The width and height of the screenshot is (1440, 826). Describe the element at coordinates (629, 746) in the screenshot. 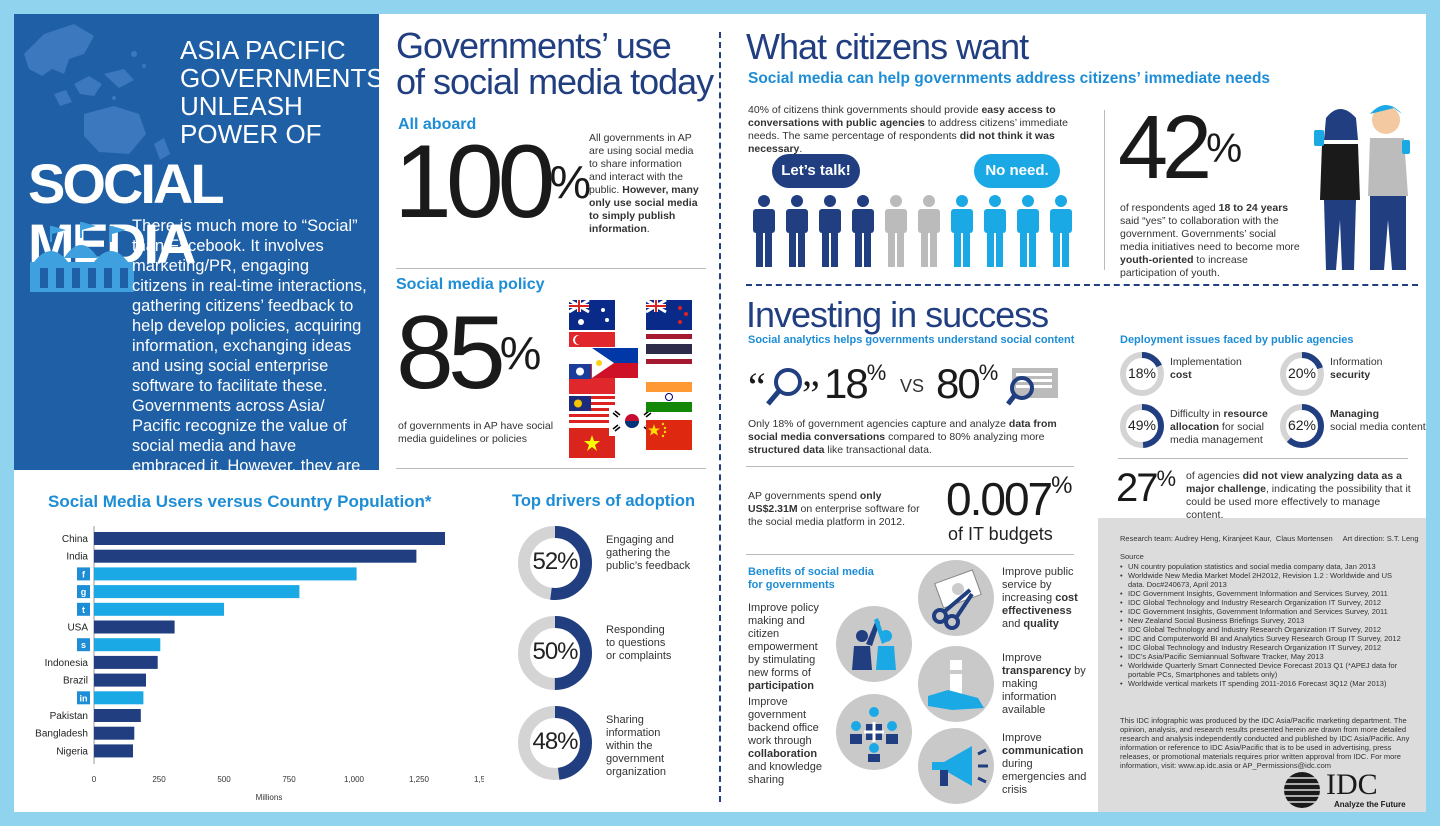

I see `driver-text-line: within the` at that location.